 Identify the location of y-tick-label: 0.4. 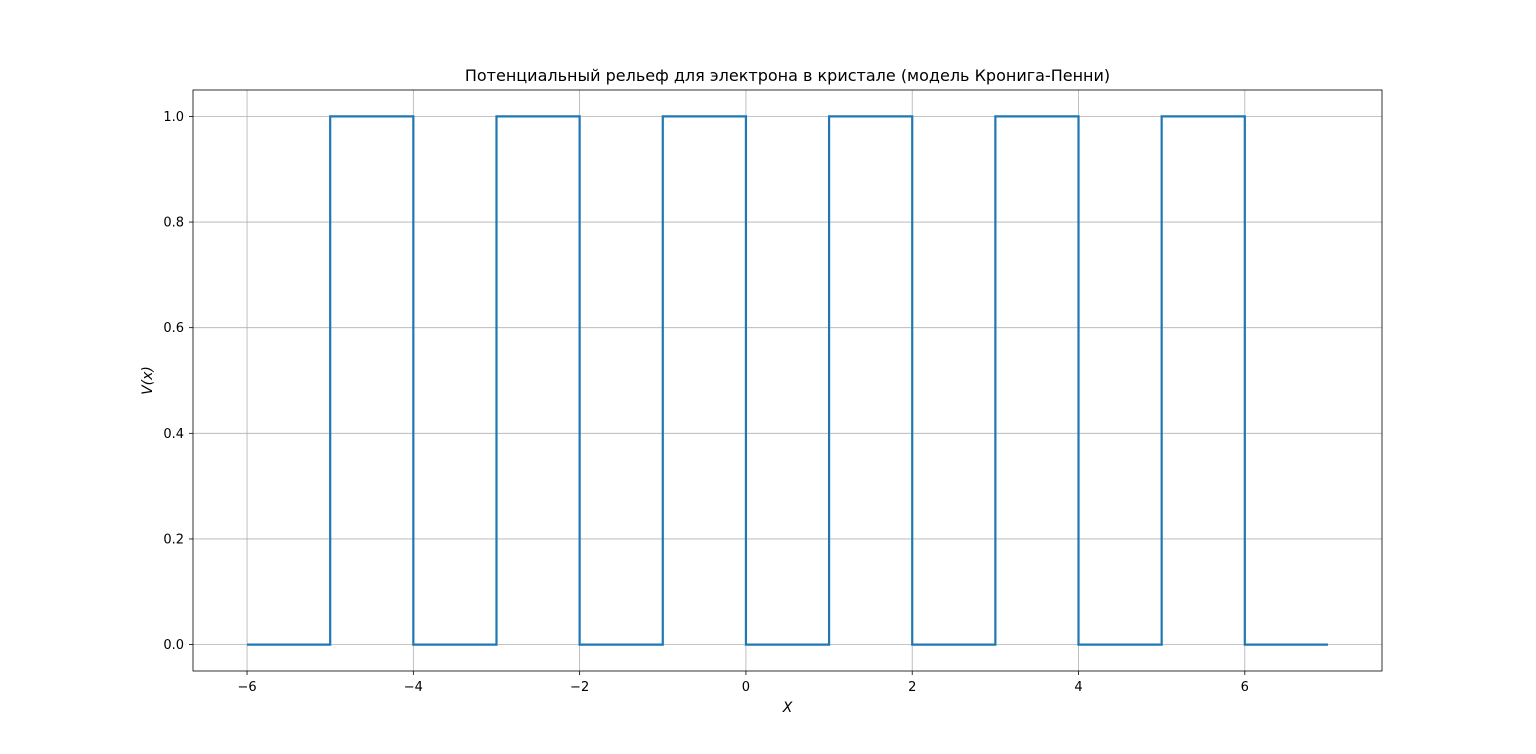
(173, 434).